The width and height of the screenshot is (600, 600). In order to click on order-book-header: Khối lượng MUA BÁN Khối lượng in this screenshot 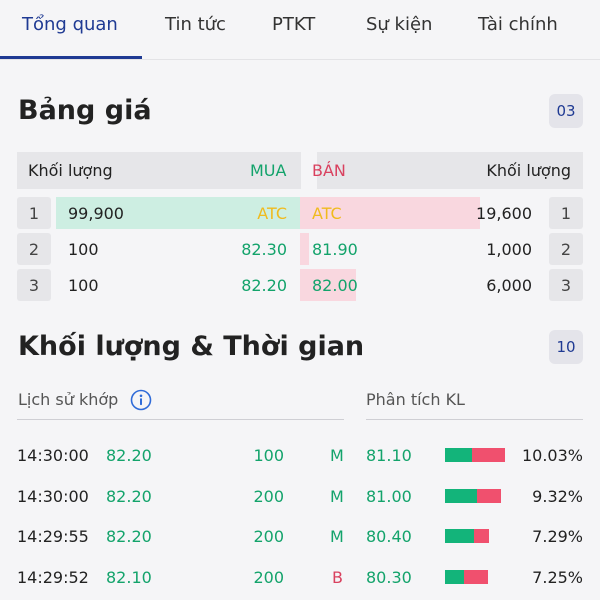, I will do `click(300, 170)`.